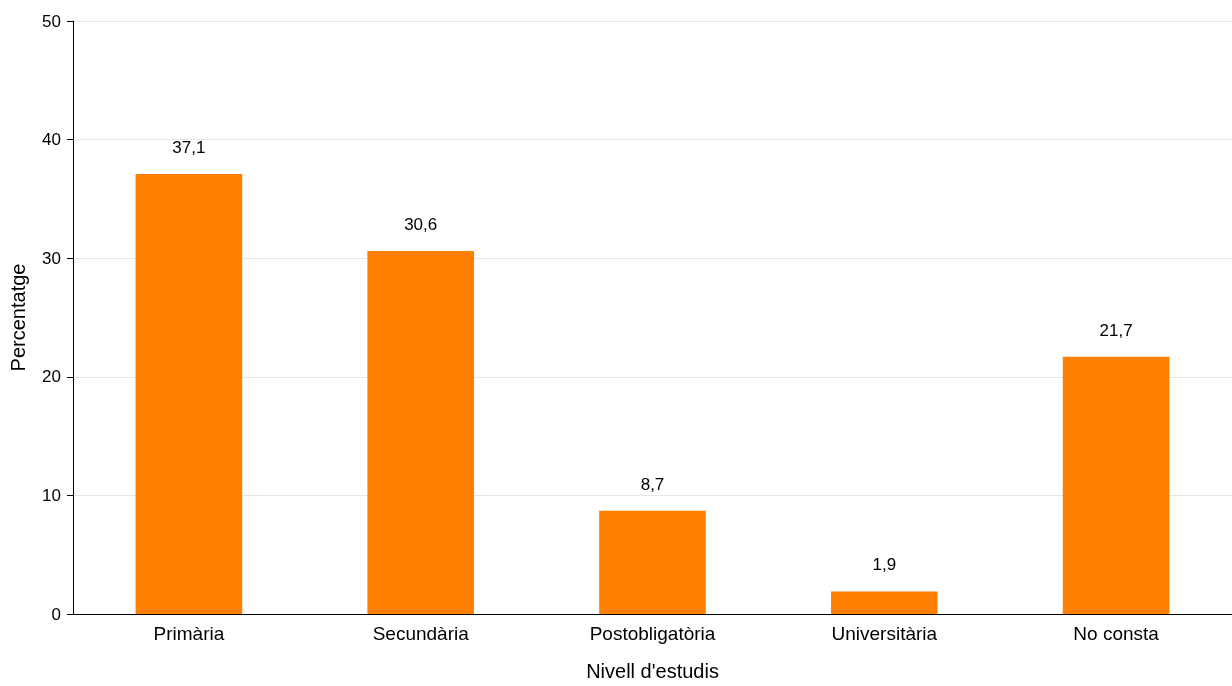 This screenshot has height=686, width=1232. Describe the element at coordinates (884, 565) in the screenshot. I see `data-label: 1,9` at that location.